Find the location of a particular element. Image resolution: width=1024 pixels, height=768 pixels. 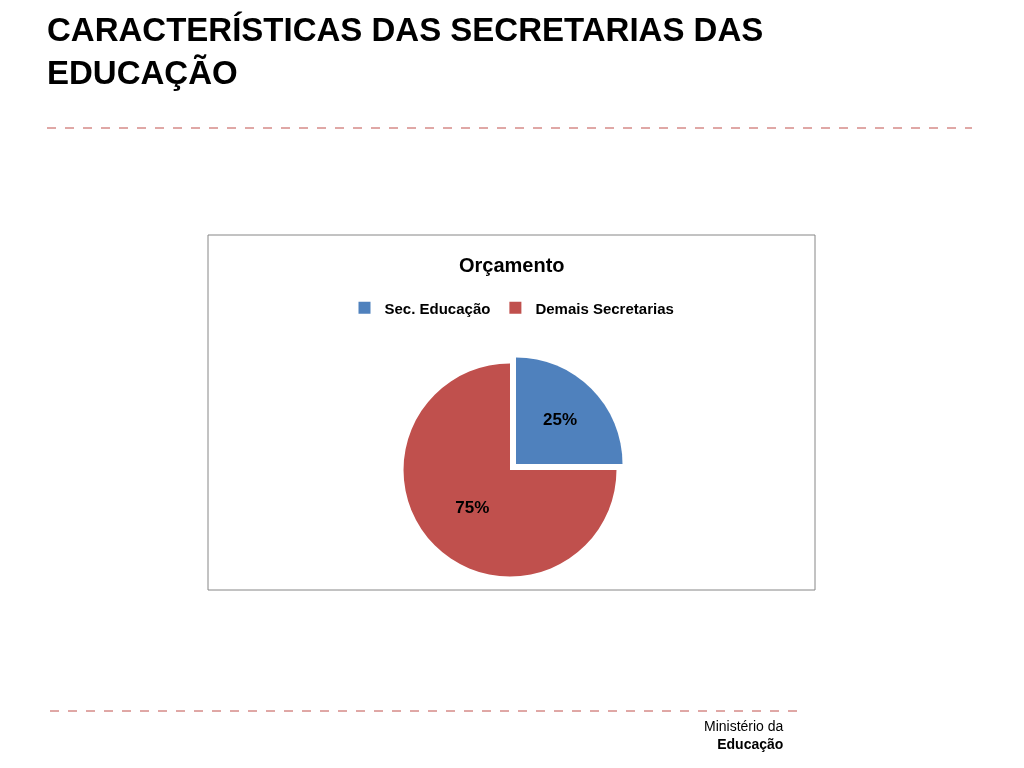

chart-title: CARACTERÍSTICAS DAS SECRETARIAS DAS EDUCAÇÃO is located at coordinates (405, 51).